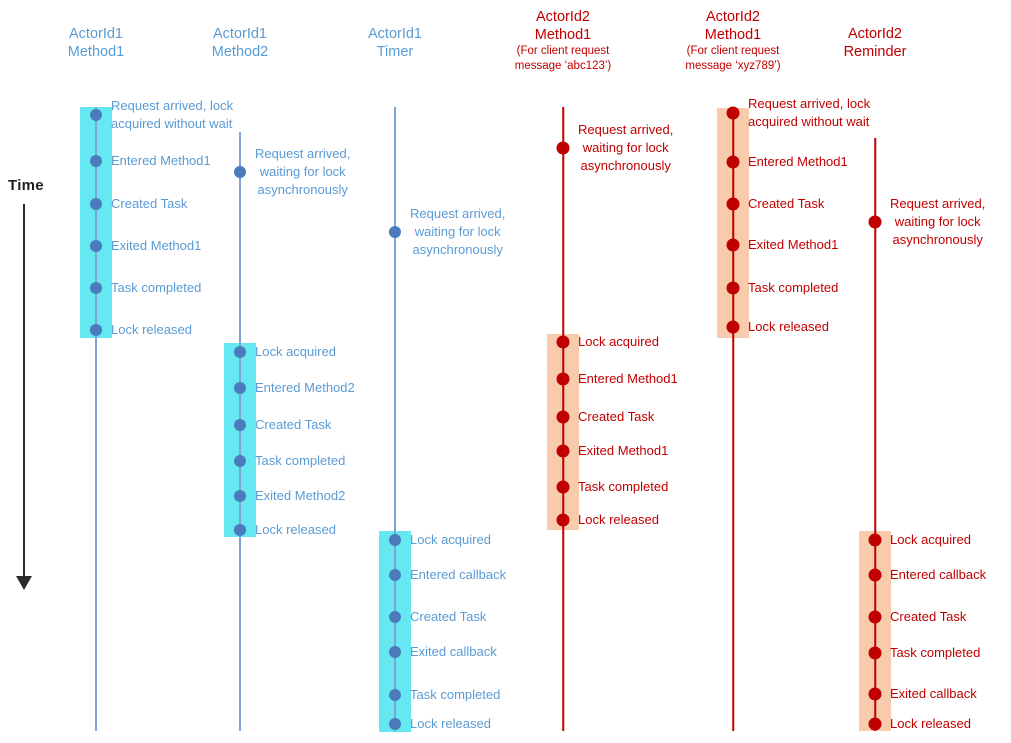 This screenshot has width=1011, height=743. Describe the element at coordinates (458, 213) in the screenshot. I see `event-label-line: Request arrived,` at that location.